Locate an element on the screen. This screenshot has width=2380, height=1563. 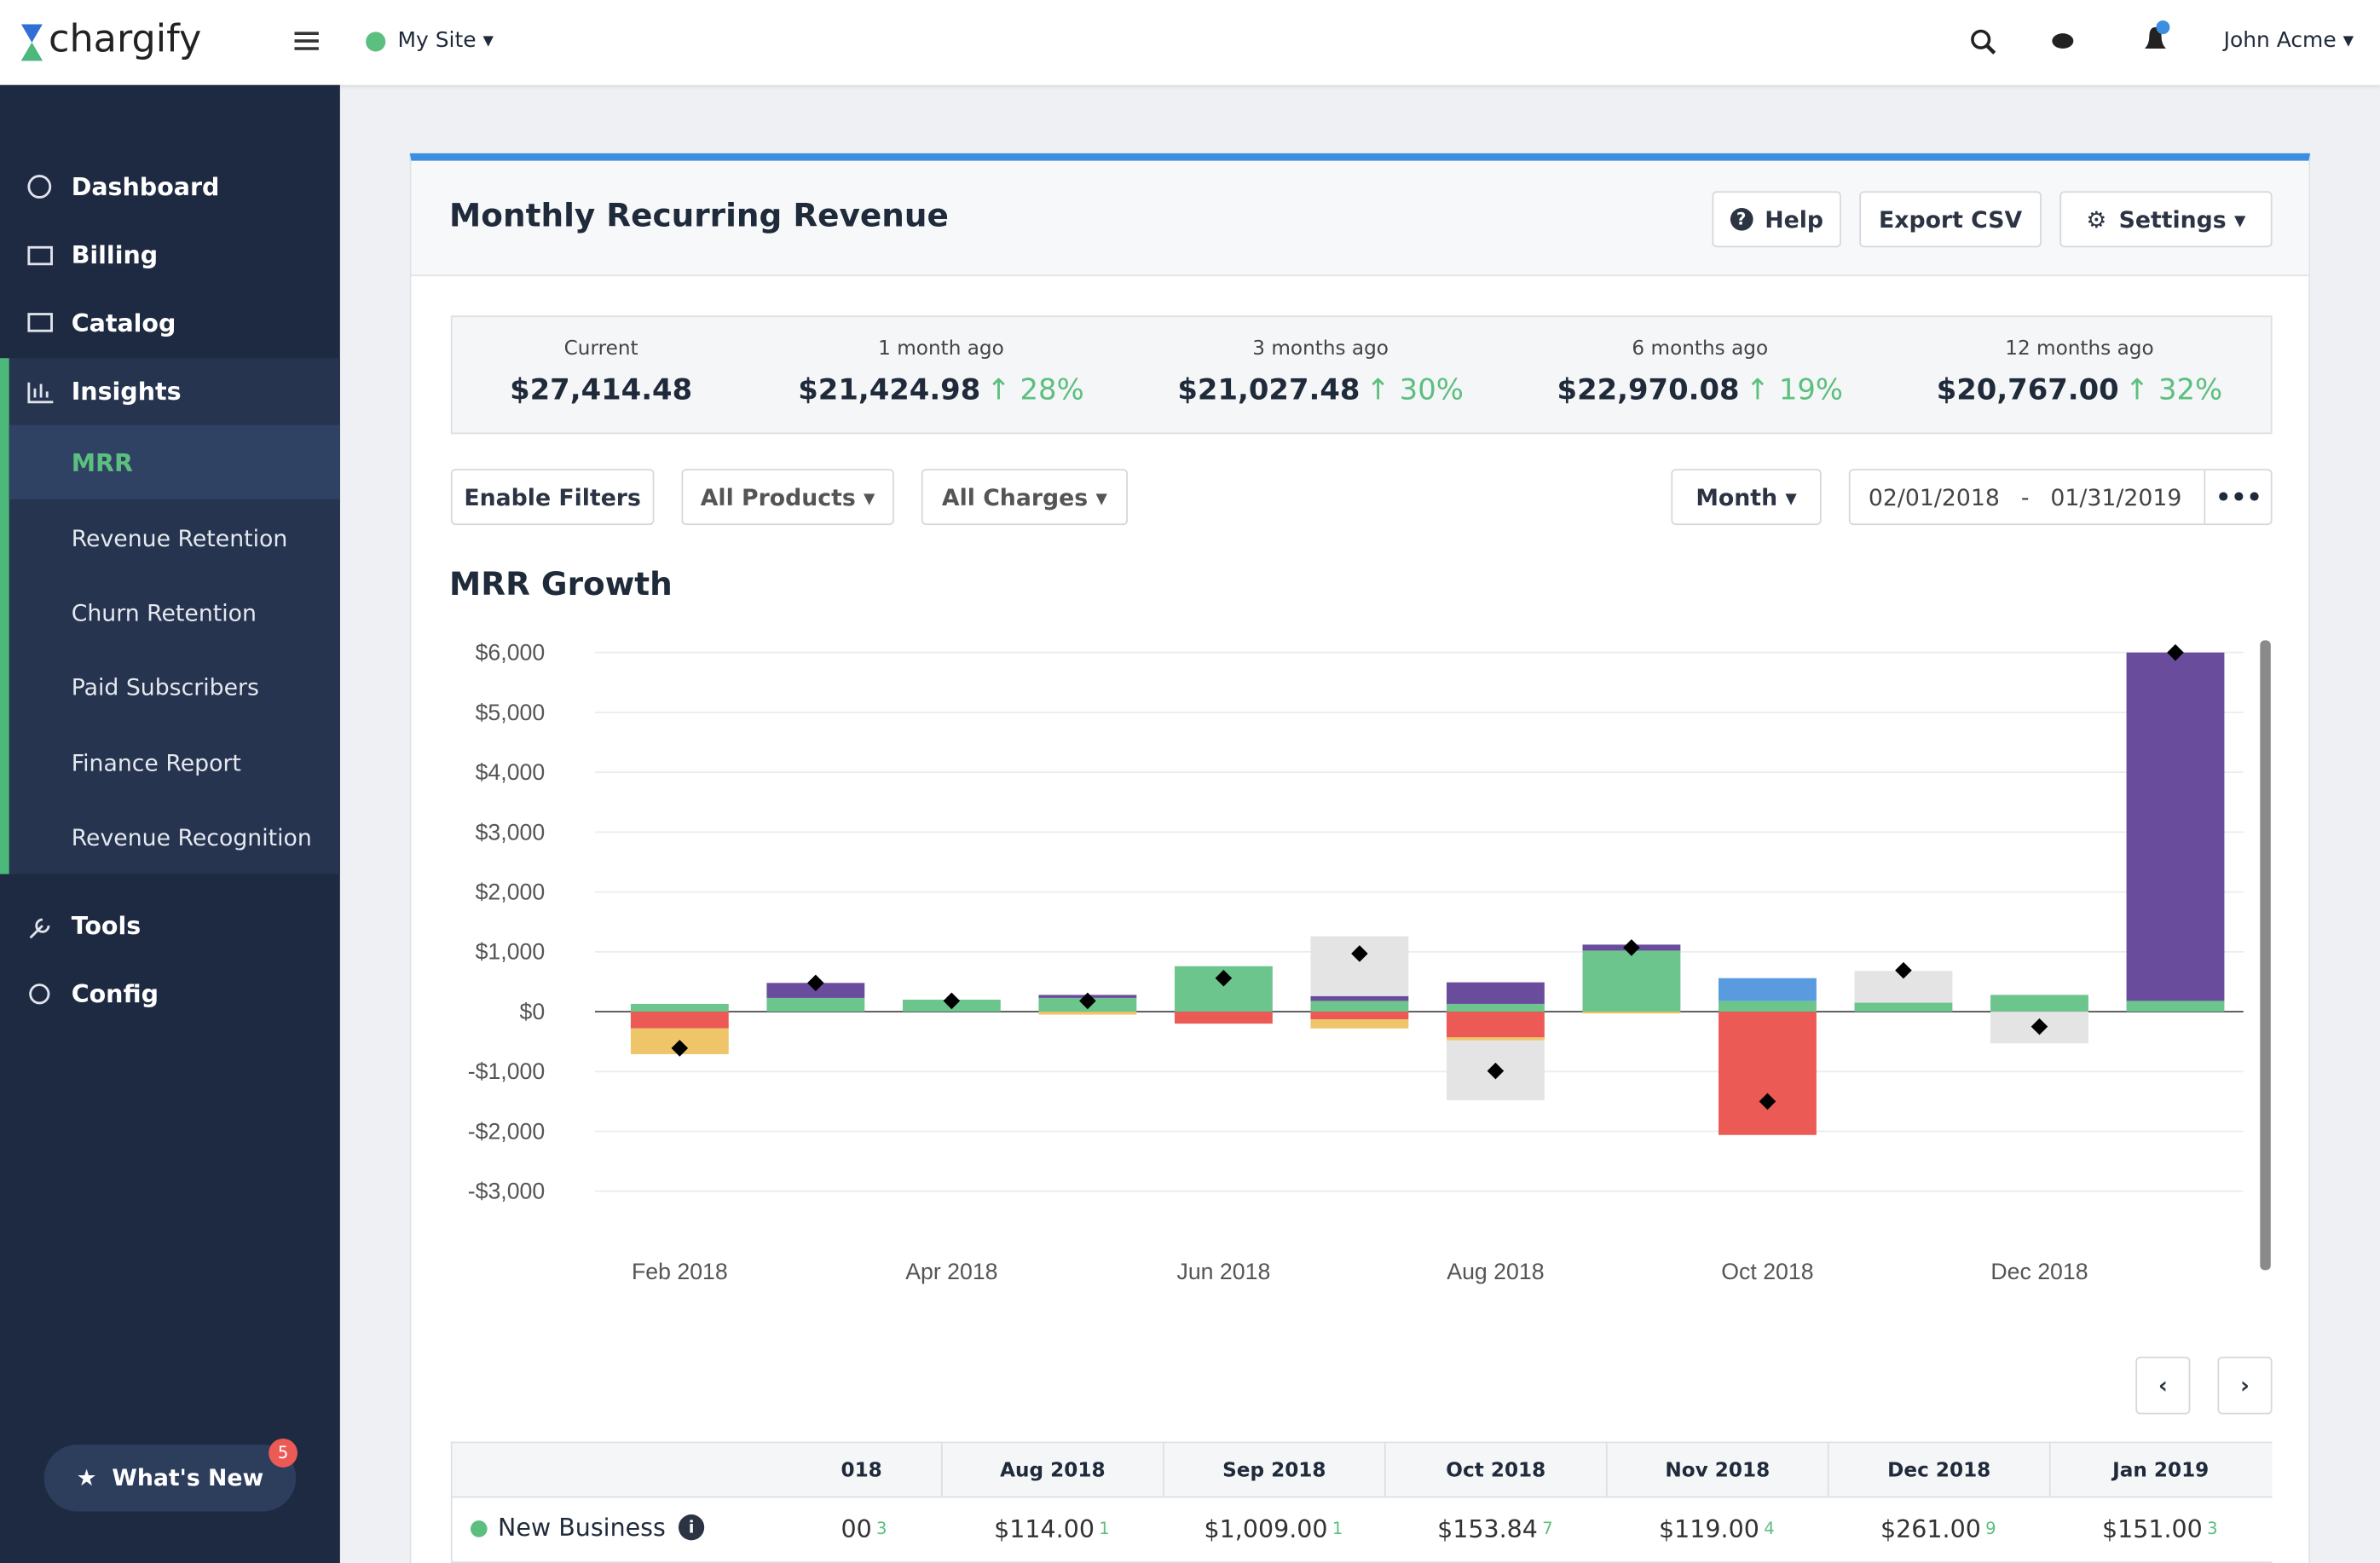
stat-amount: $21,027.48 is located at coordinates (1268, 390).